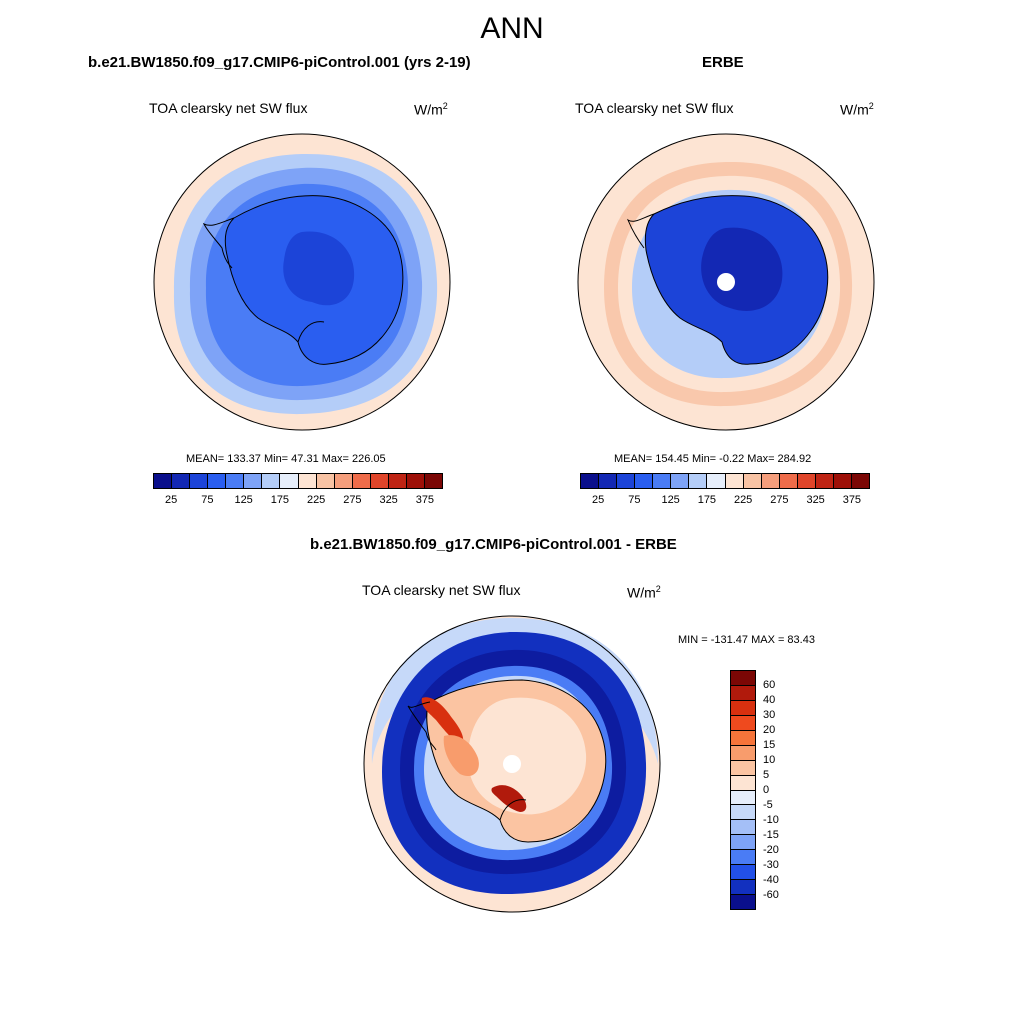  What do you see at coordinates (228, 108) in the screenshot?
I see `model-variable-label: TOA clearsky net SW flux` at bounding box center [228, 108].